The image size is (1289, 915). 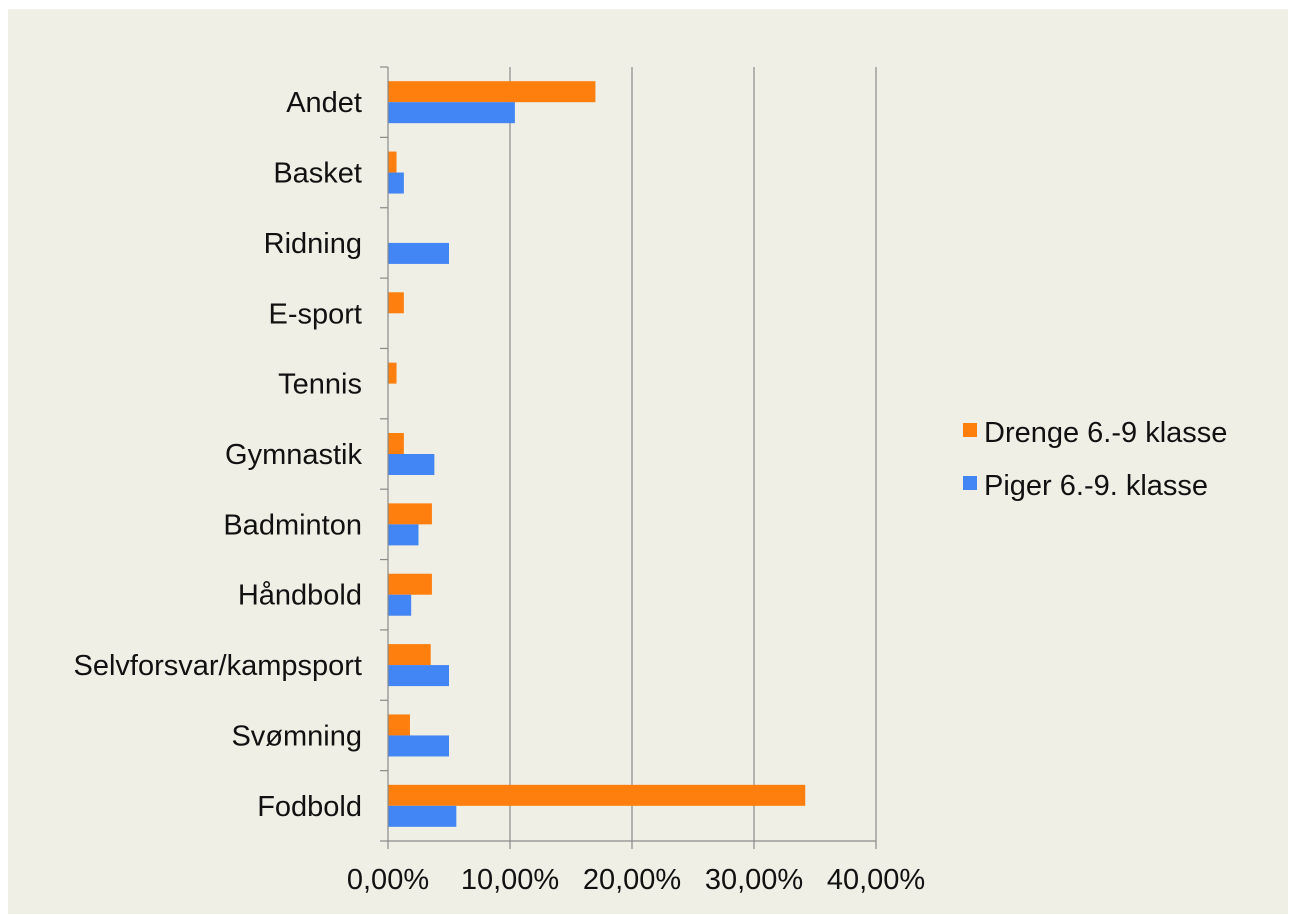 I want to click on legend-label: Drenge 6.-9 klasse, so click(x=1105, y=433).